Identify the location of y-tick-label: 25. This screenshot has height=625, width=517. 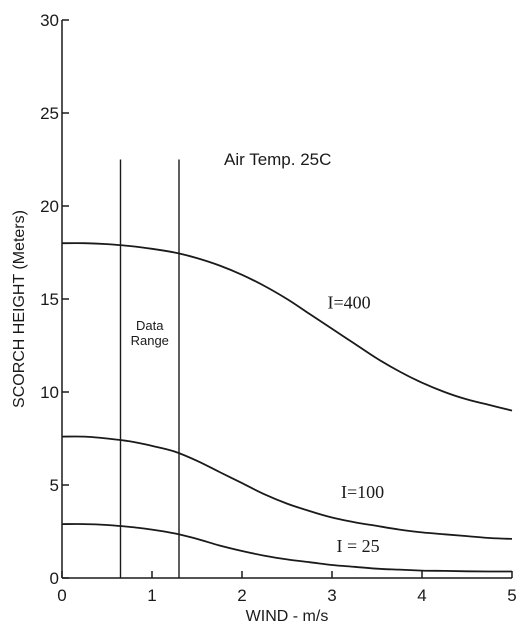
(49, 113).